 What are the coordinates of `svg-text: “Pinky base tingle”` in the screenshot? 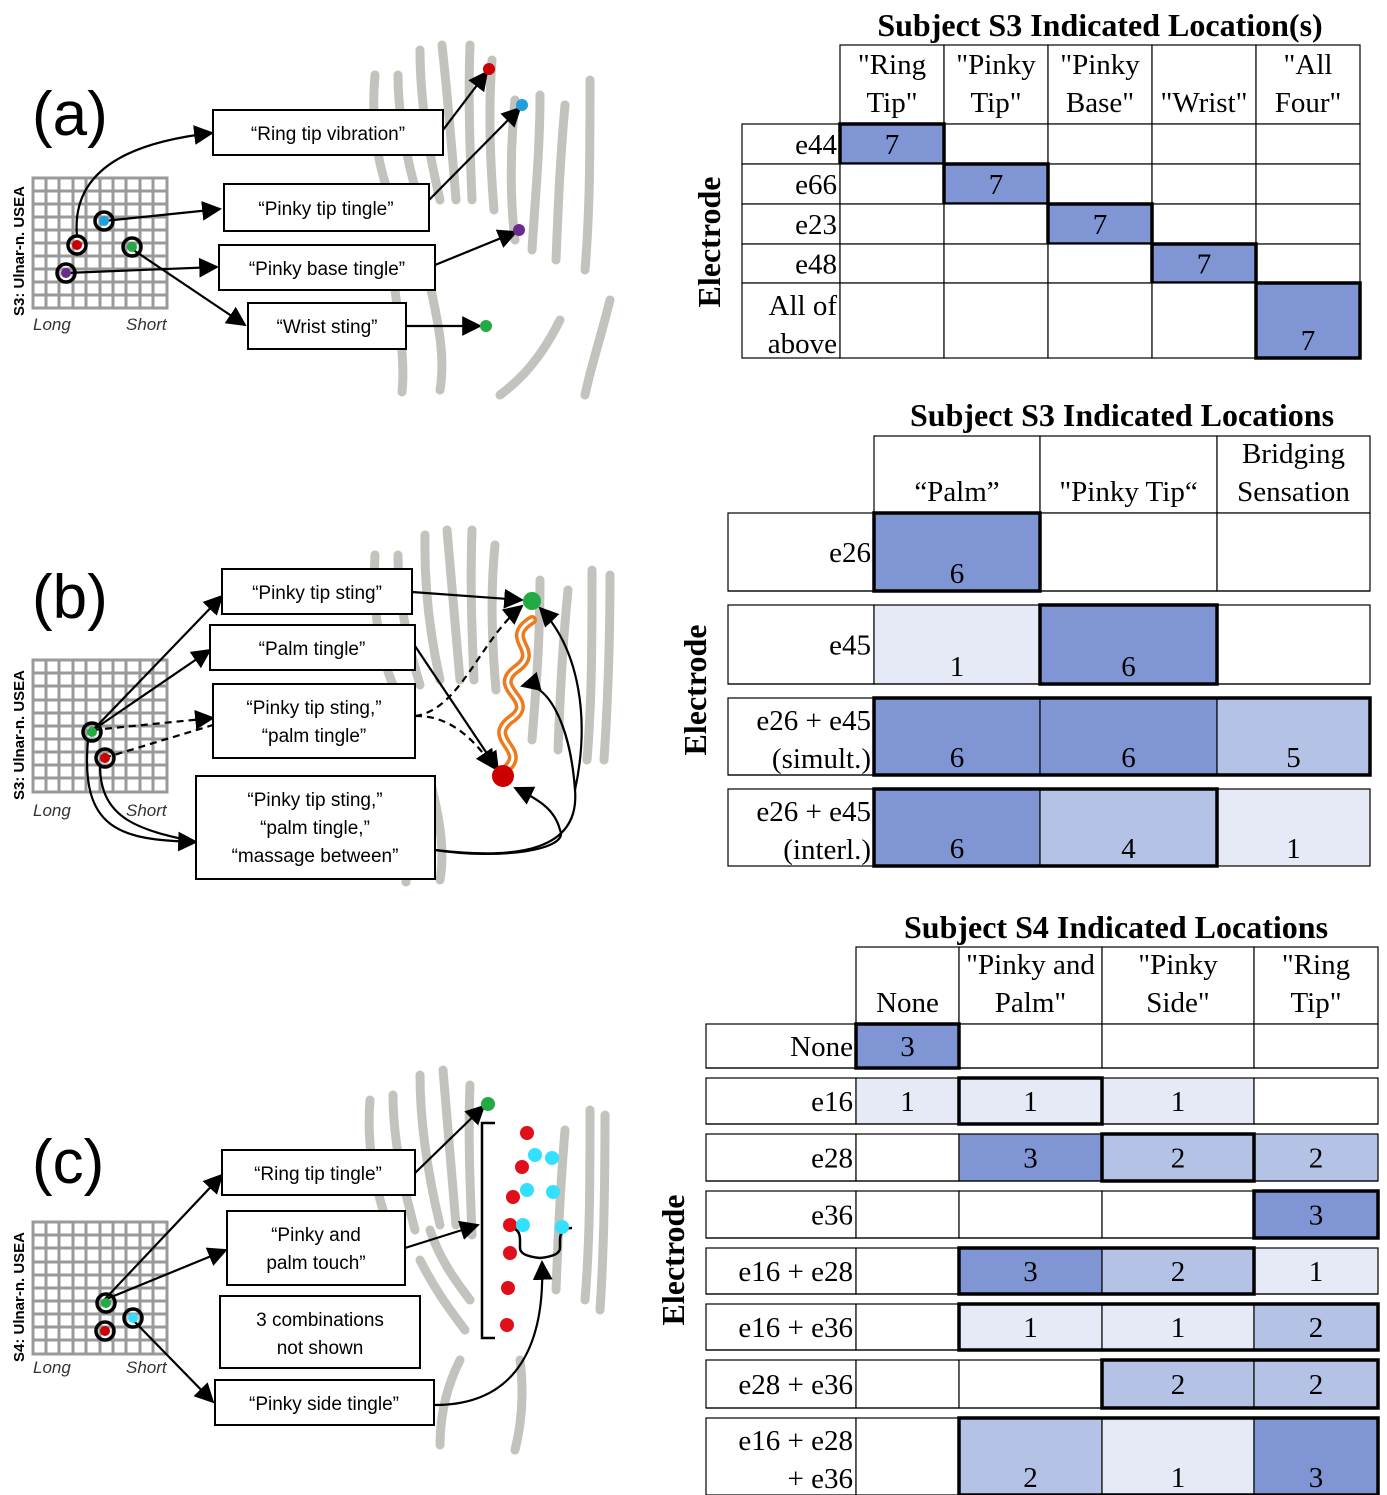 It's located at (327, 269).